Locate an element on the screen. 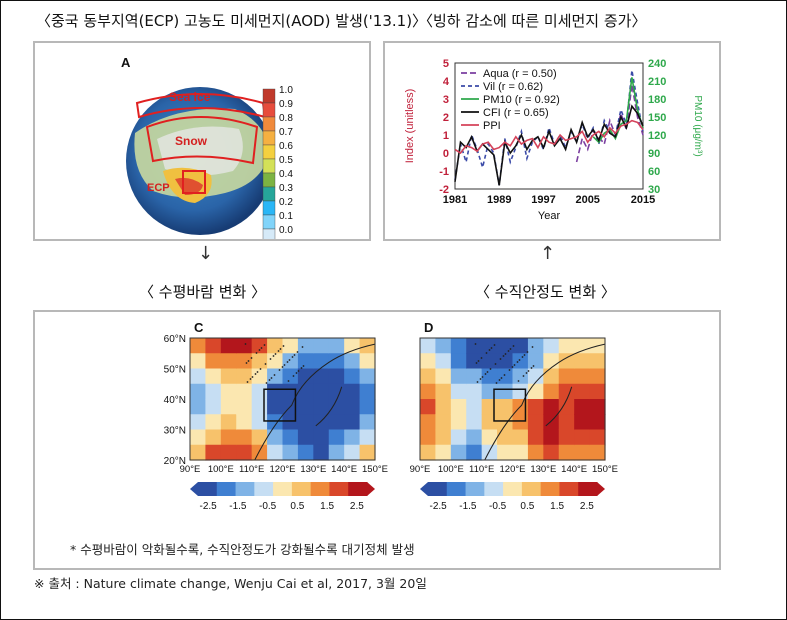  y2-tick-label: 210 is located at coordinates (657, 82).